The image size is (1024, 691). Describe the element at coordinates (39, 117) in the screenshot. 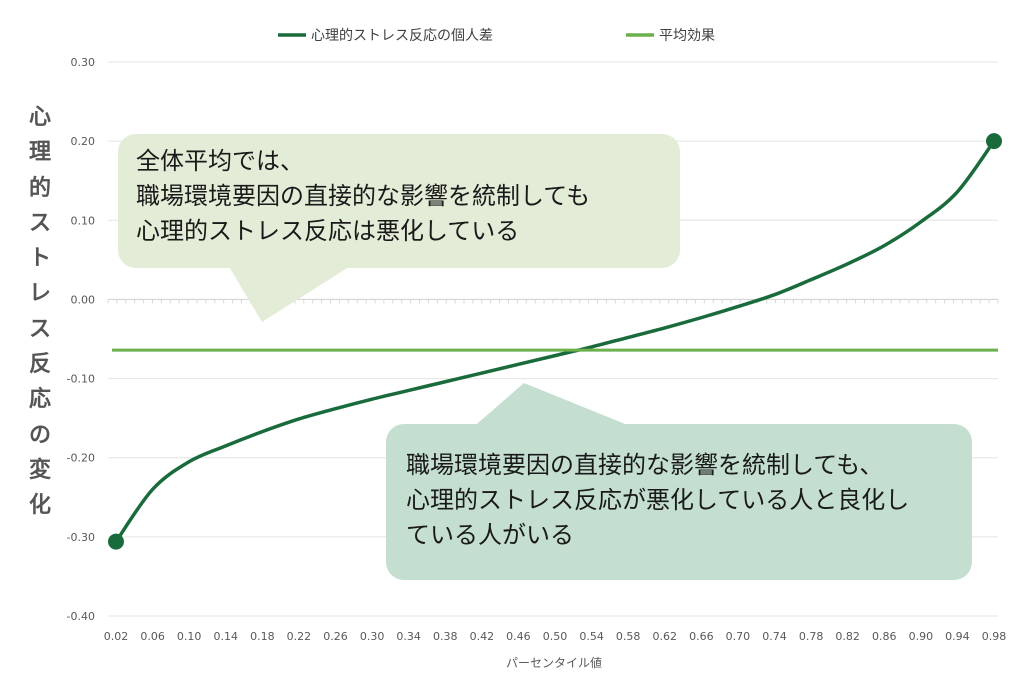

I see `y-axis-label-char: 心` at that location.